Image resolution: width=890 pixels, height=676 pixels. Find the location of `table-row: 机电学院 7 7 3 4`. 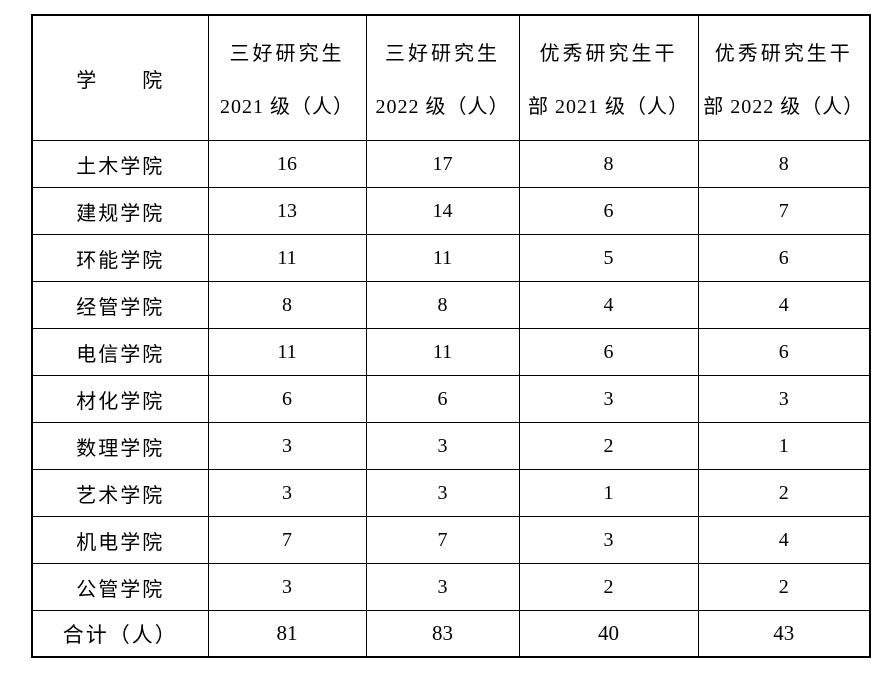

table-row: 机电学院 7 7 3 4 is located at coordinates (451, 540).